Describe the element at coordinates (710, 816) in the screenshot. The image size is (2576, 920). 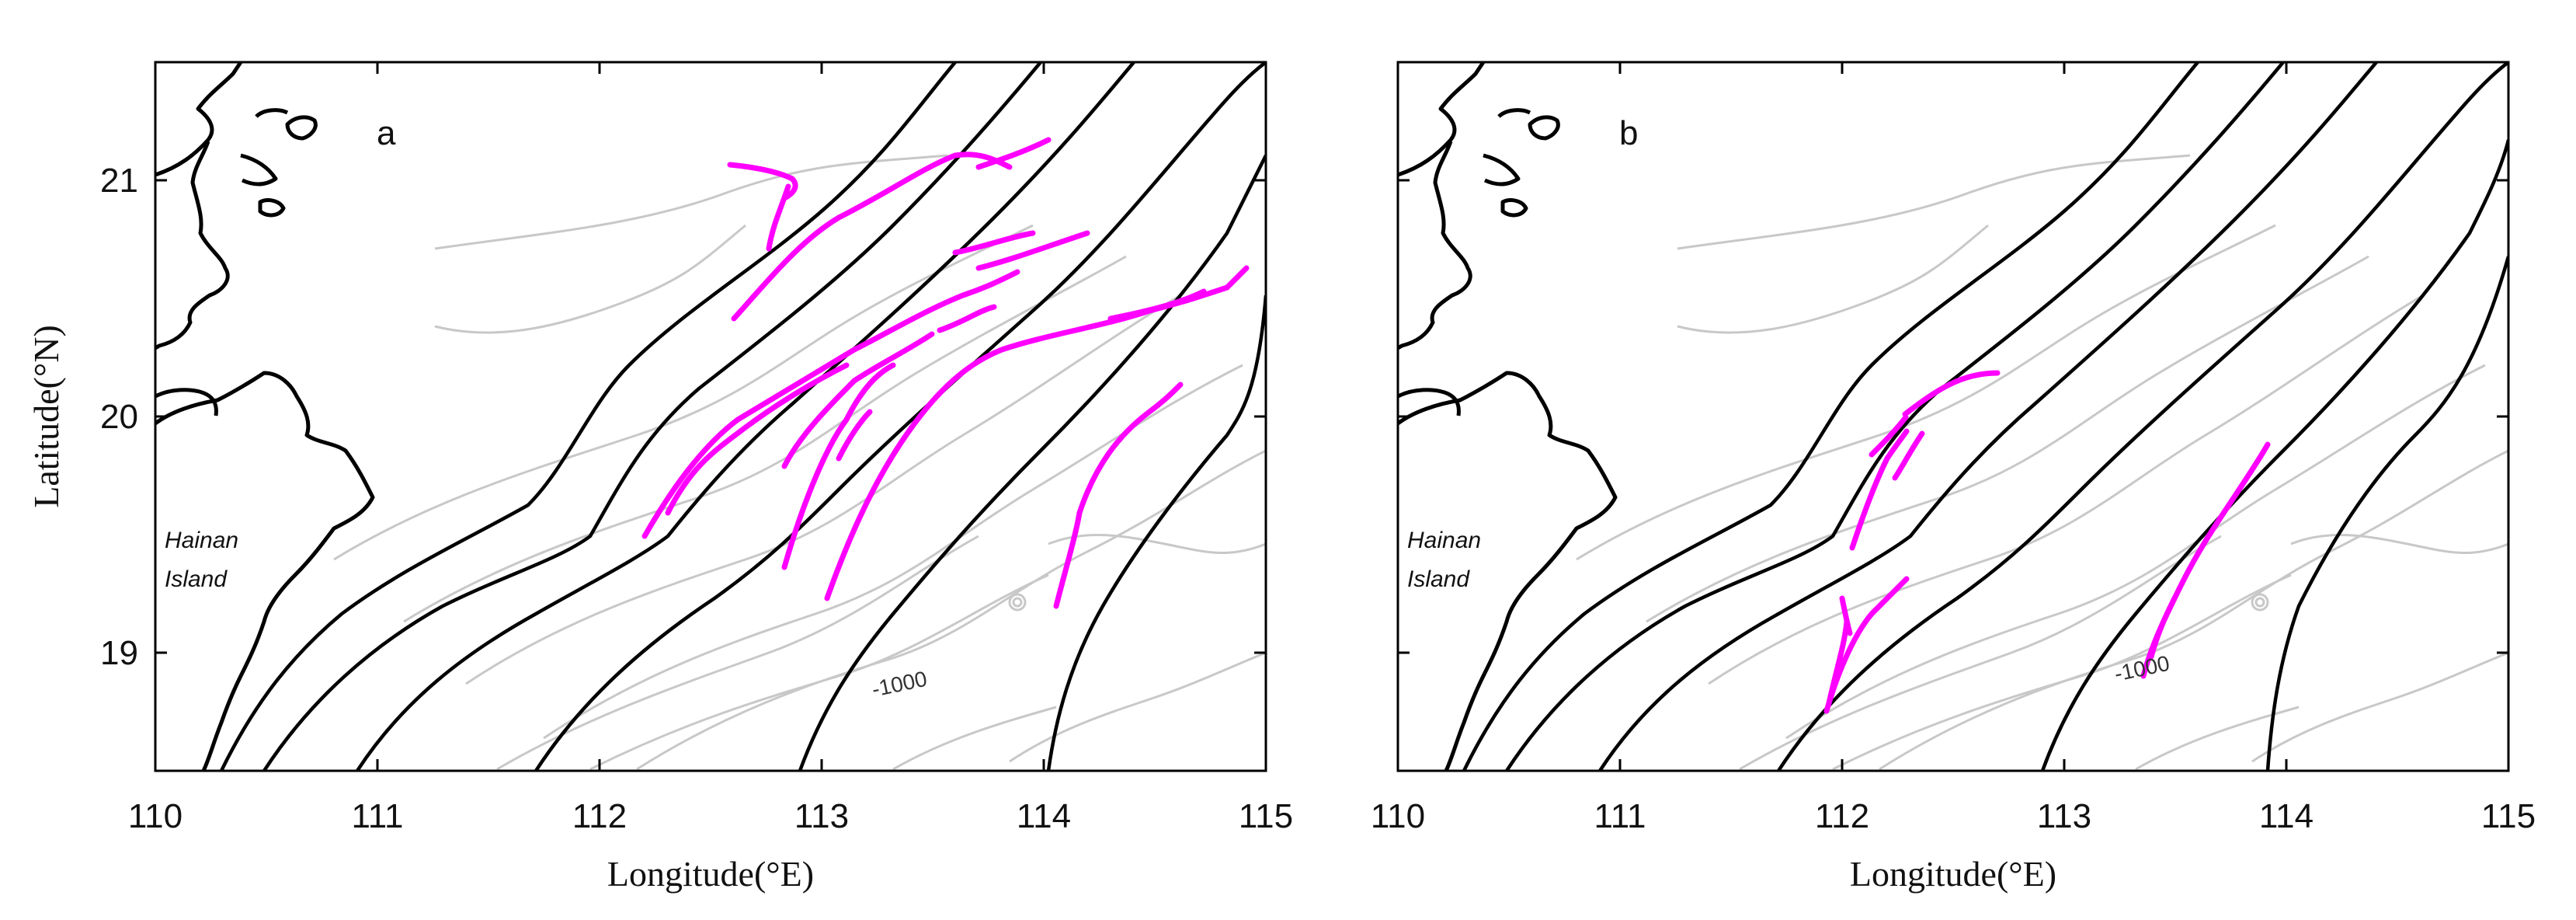
I see `x-tick-labels-a: 110 111 112 113 114 115` at that location.